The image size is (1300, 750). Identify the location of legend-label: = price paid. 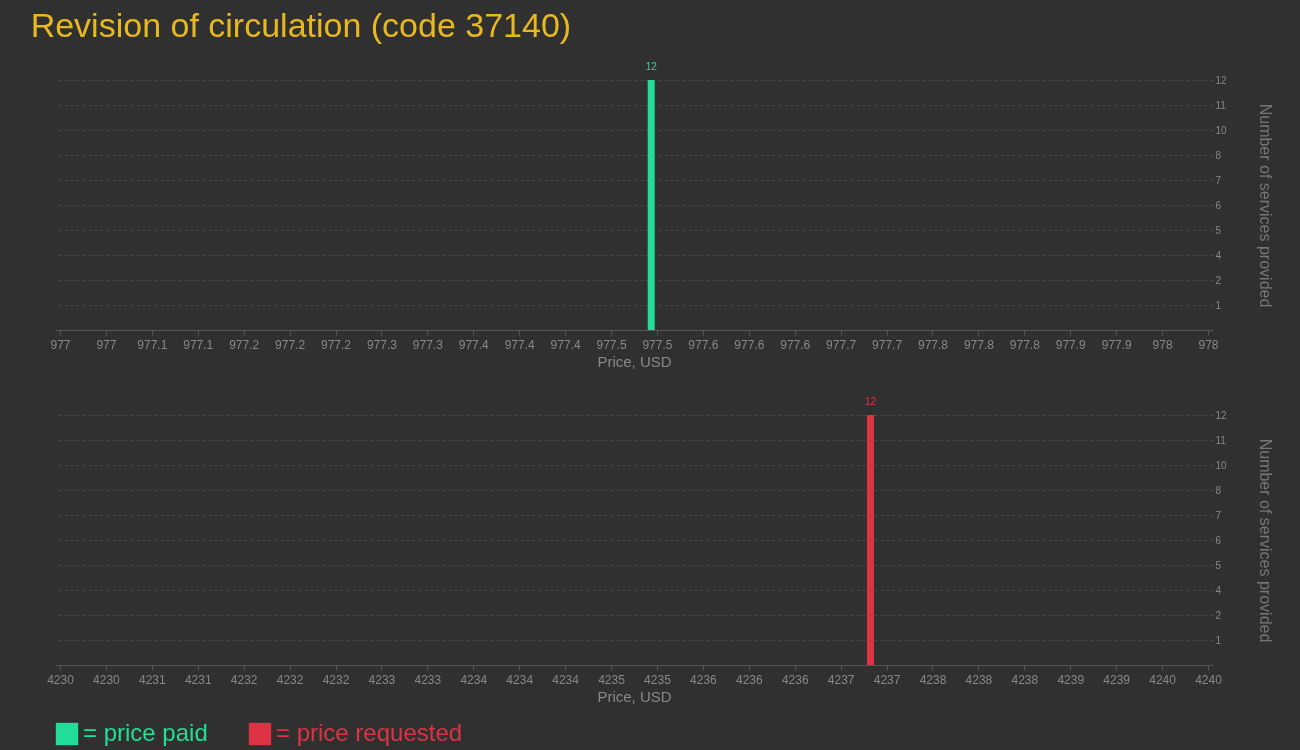
(145, 732).